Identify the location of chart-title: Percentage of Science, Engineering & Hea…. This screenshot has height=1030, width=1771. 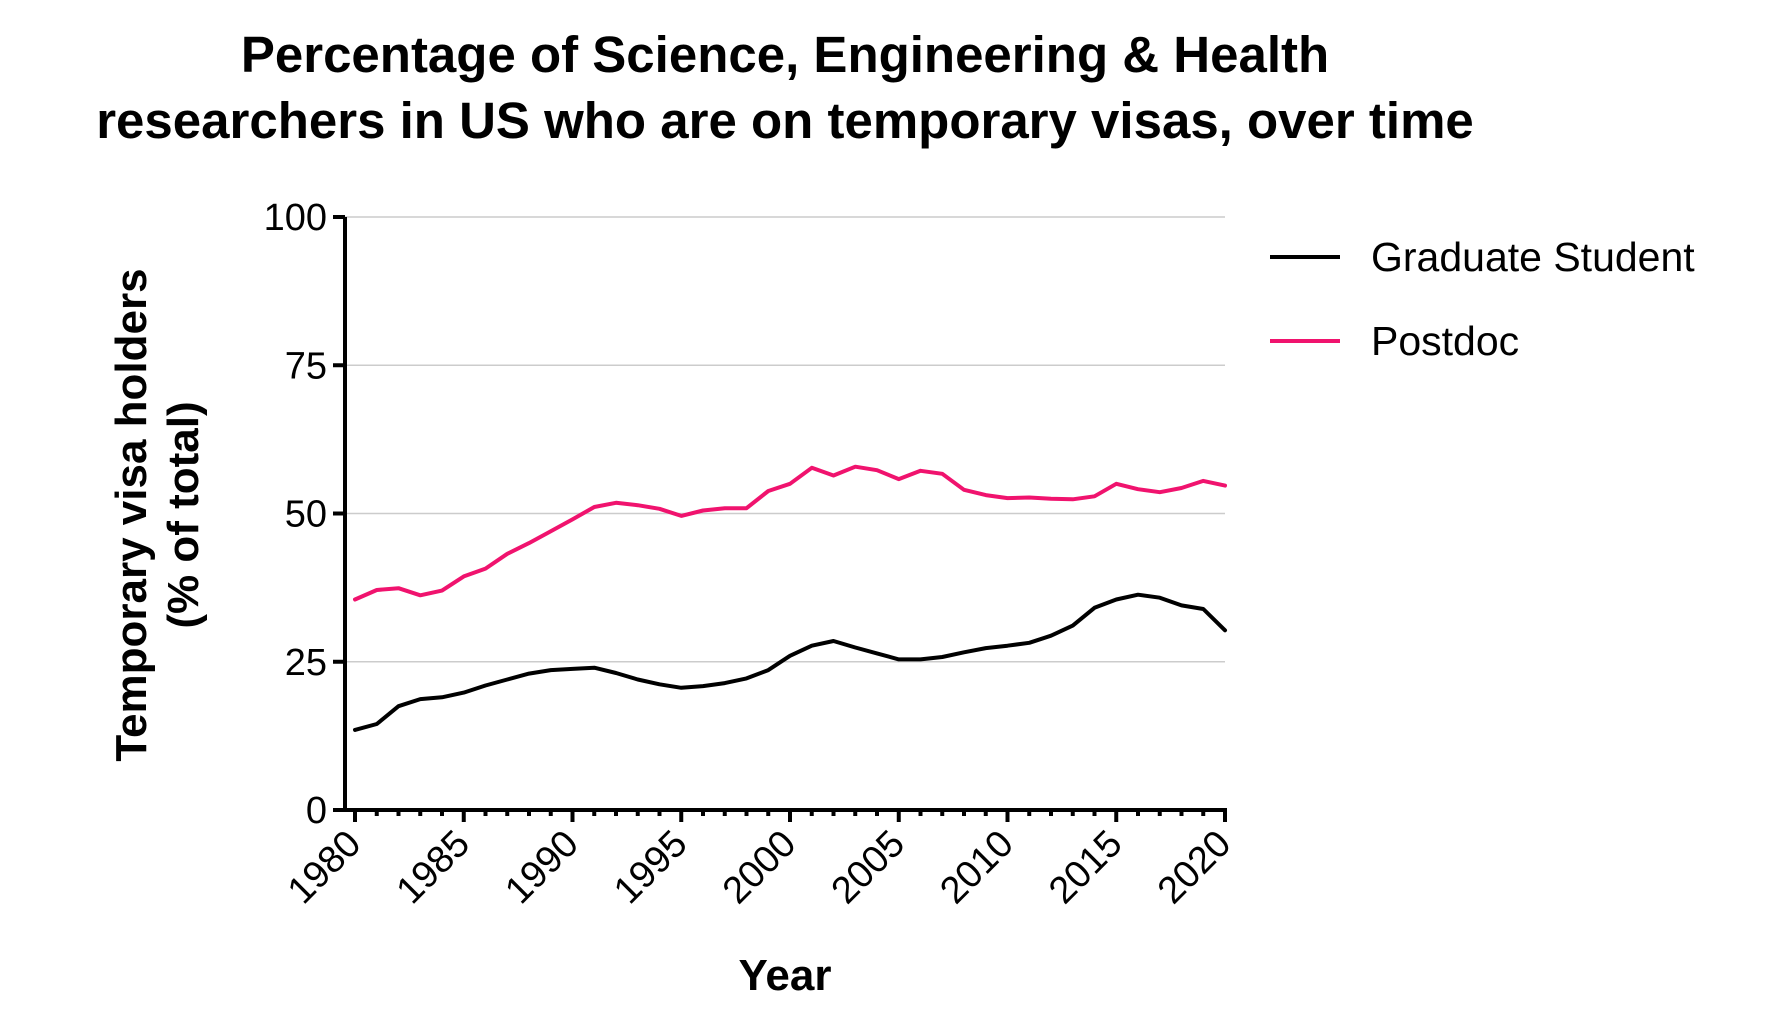
(785, 87).